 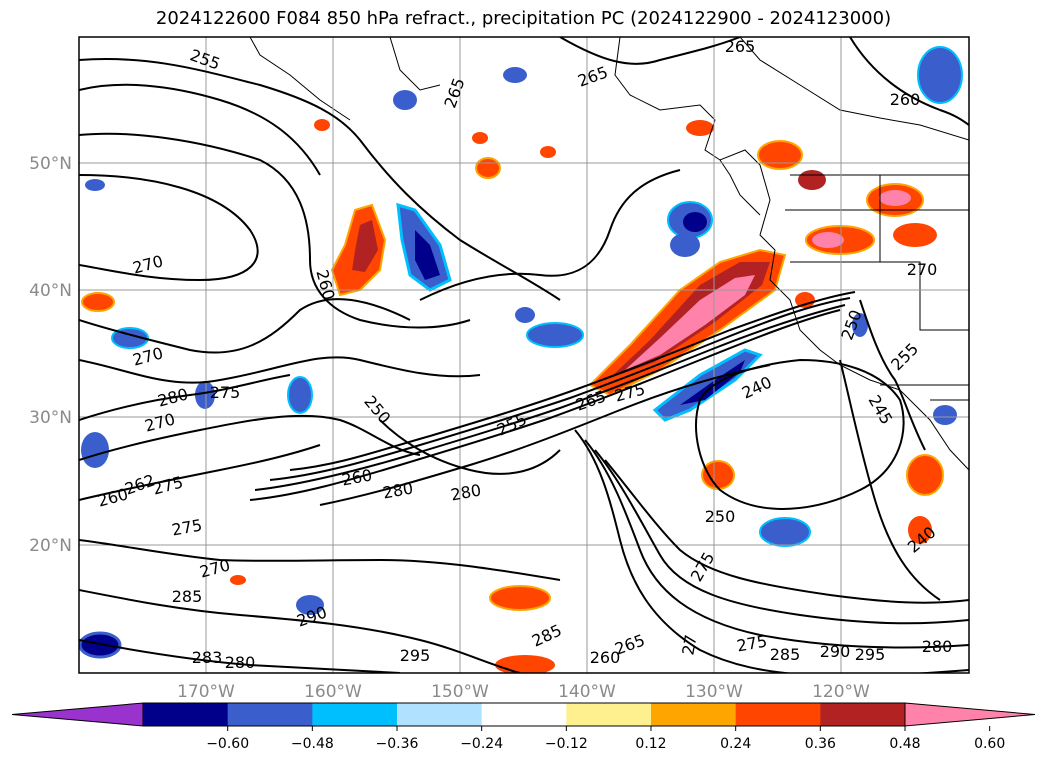 I want to click on lat-label-20n: 20°N, so click(x=50, y=546).